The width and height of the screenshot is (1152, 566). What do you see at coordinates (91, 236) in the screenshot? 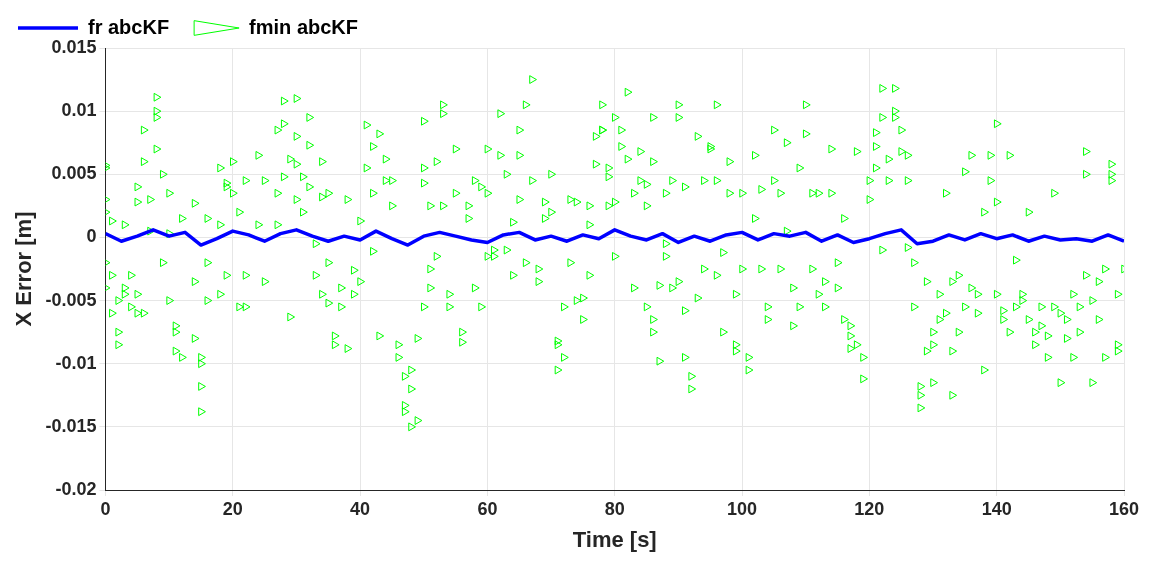
I see `y-tick-label: 0` at bounding box center [91, 236].